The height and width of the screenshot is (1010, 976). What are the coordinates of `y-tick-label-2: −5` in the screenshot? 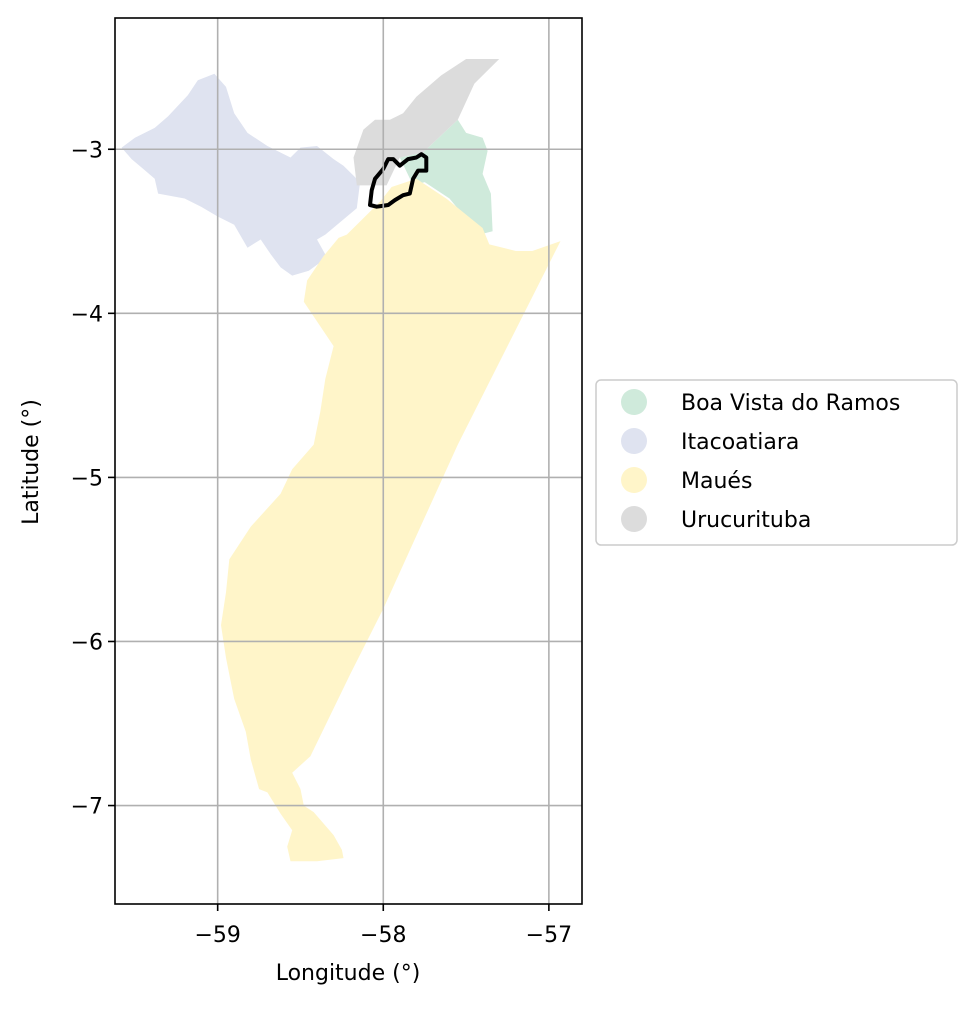 It's located at (87, 478).